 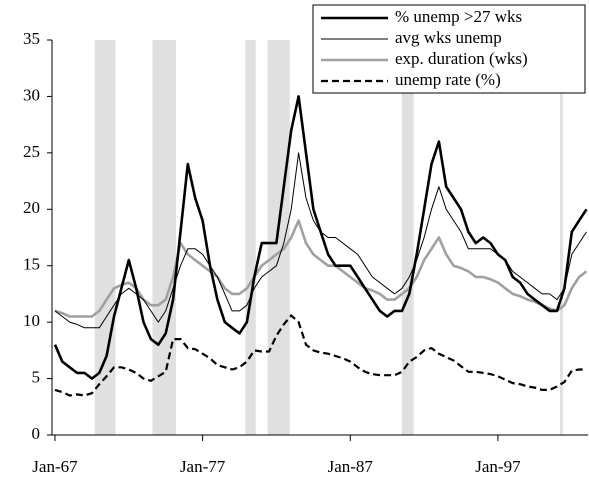 I want to click on y-tick-label: 35, so click(x=31, y=38).